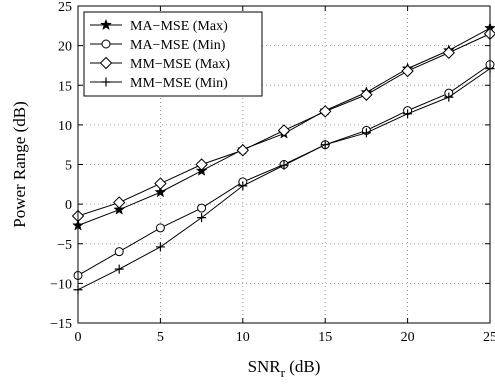 This screenshot has width=495, height=389. I want to click on legend-entry: MA−MSE (Min), so click(158, 45).